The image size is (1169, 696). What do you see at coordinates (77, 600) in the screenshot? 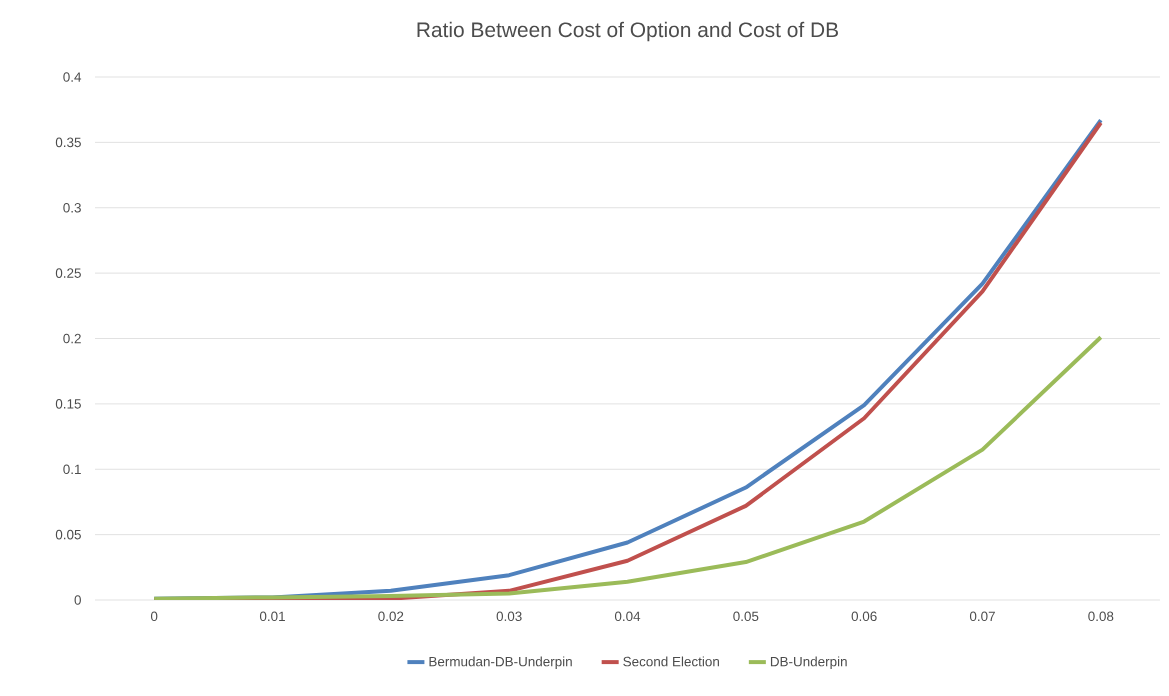
I see `y-tick-label: 0` at bounding box center [77, 600].